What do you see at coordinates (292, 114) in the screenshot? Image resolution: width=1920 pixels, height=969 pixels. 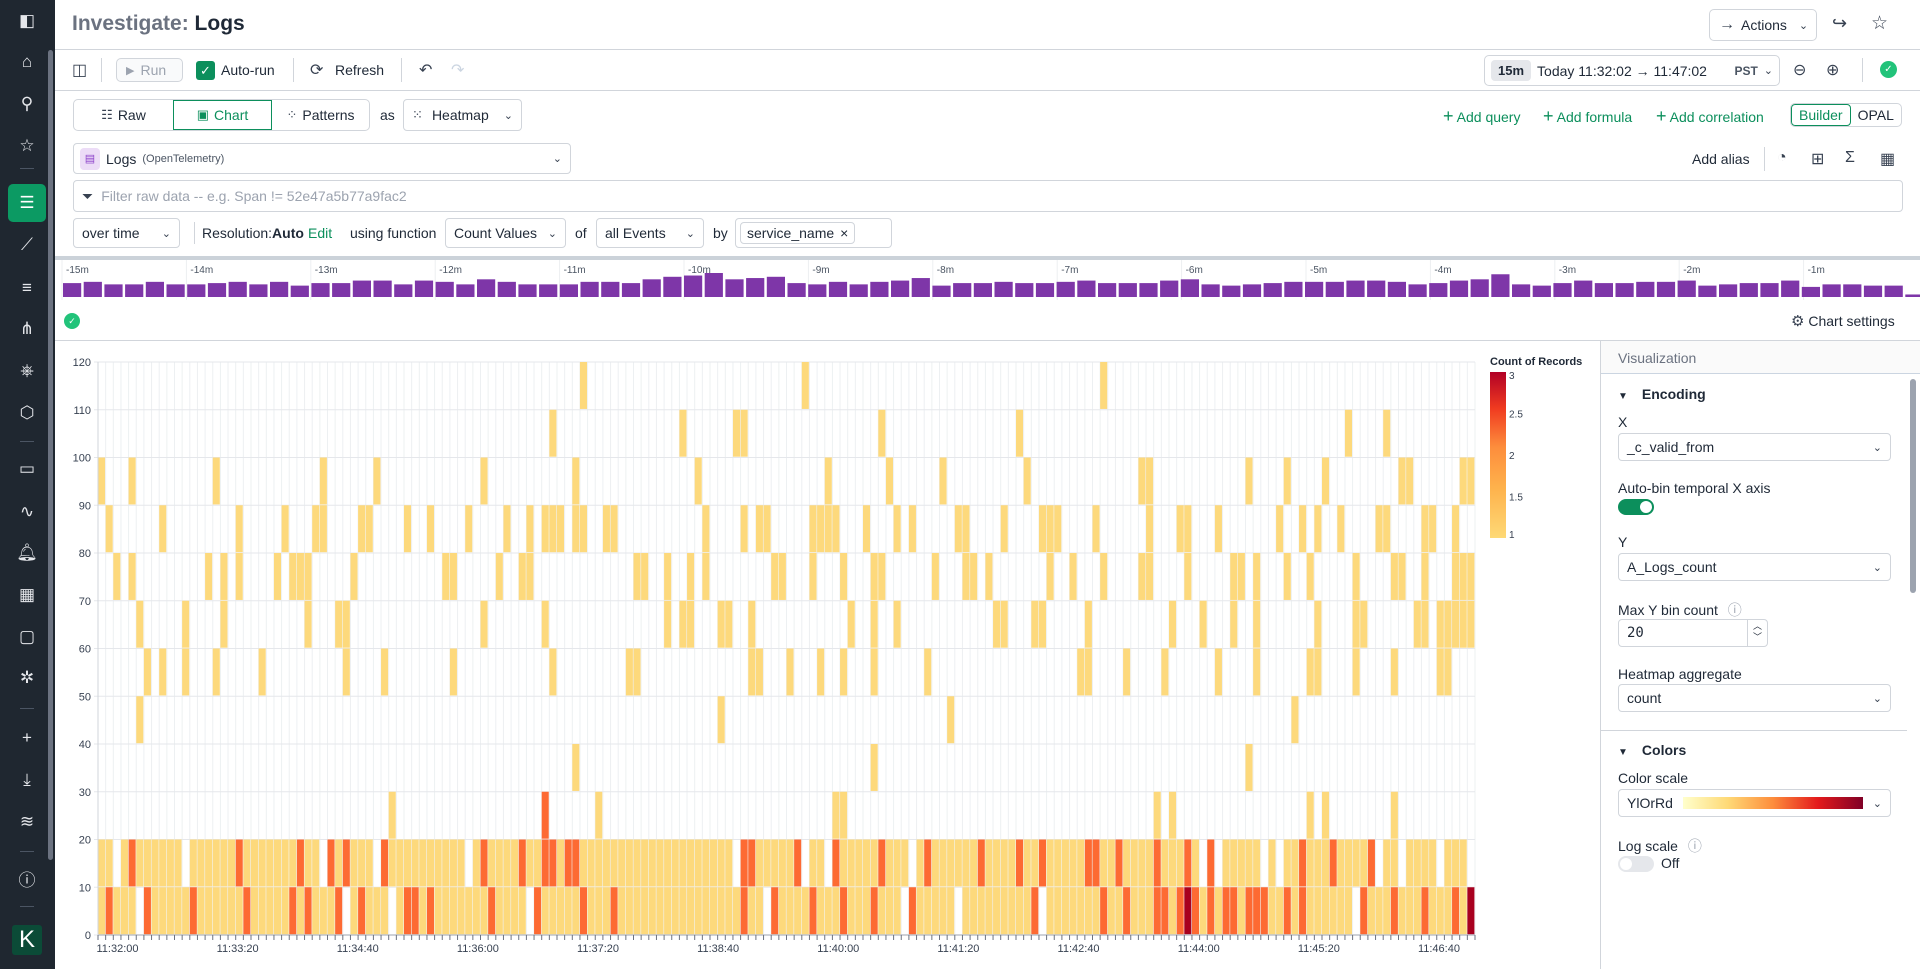 I see `patterns-icon: ⁘` at bounding box center [292, 114].